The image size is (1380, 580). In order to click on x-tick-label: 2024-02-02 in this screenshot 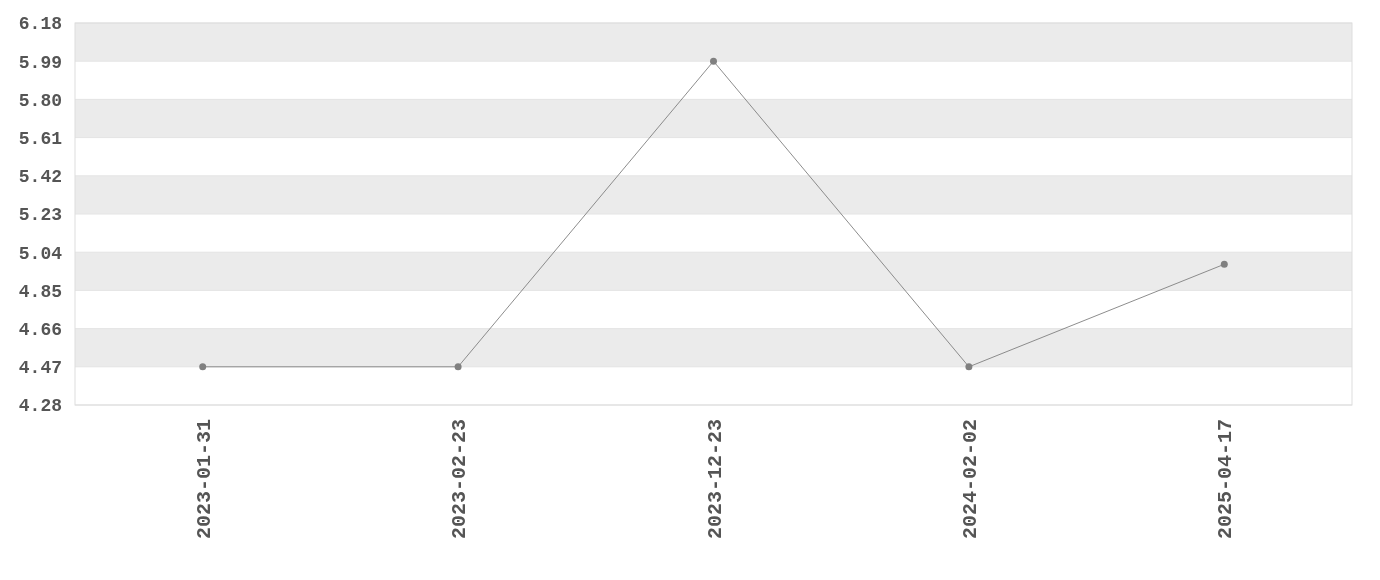, I will do `click(970, 479)`.